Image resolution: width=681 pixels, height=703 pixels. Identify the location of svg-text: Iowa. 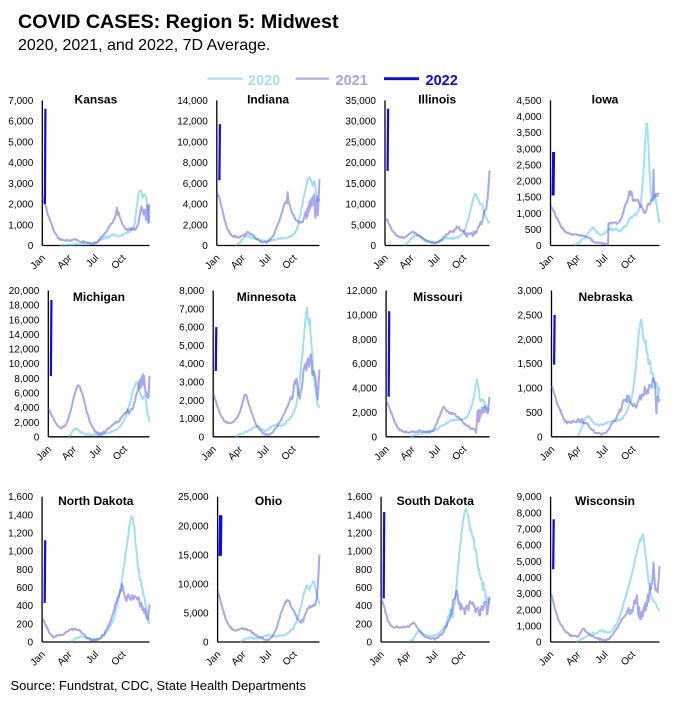
(605, 100).